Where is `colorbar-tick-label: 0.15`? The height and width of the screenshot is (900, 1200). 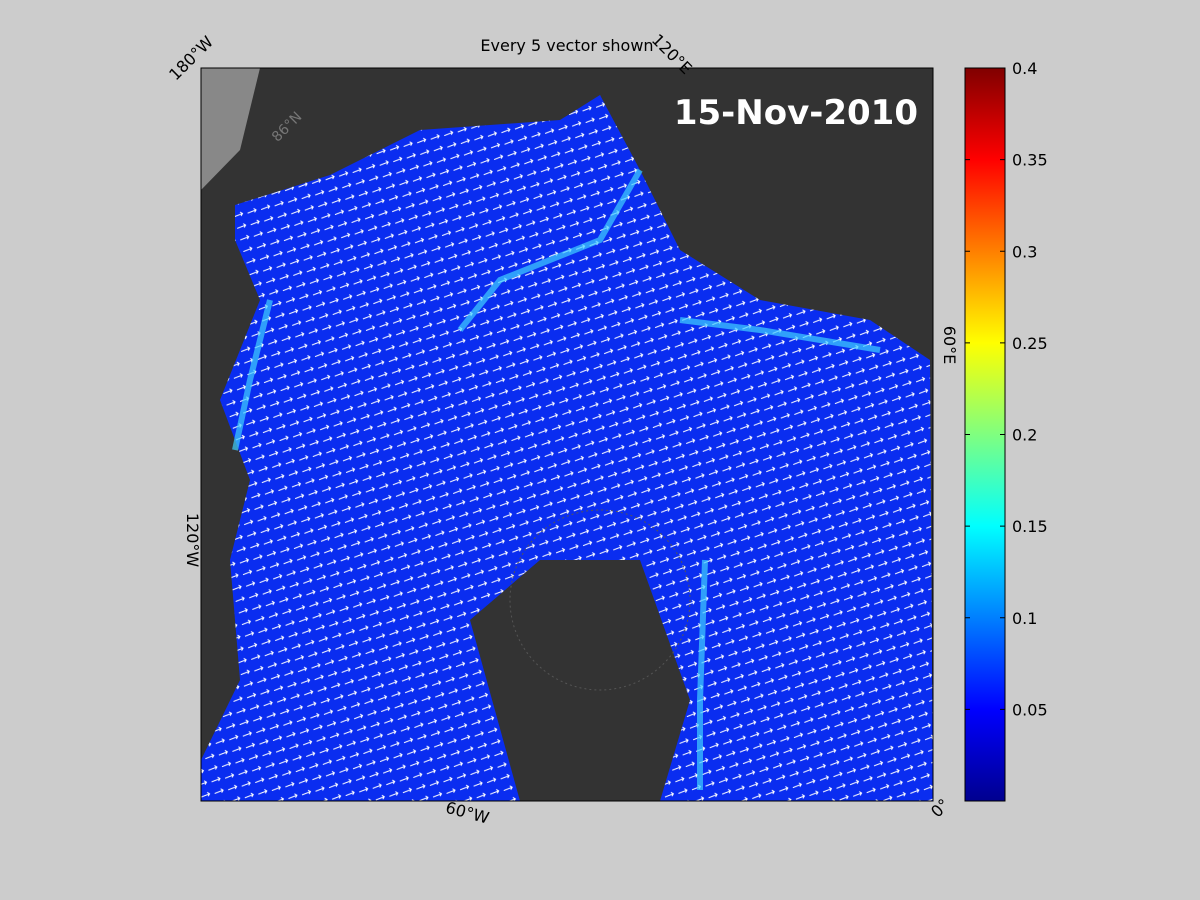
colorbar-tick-label: 0.15 is located at coordinates (1030, 526).